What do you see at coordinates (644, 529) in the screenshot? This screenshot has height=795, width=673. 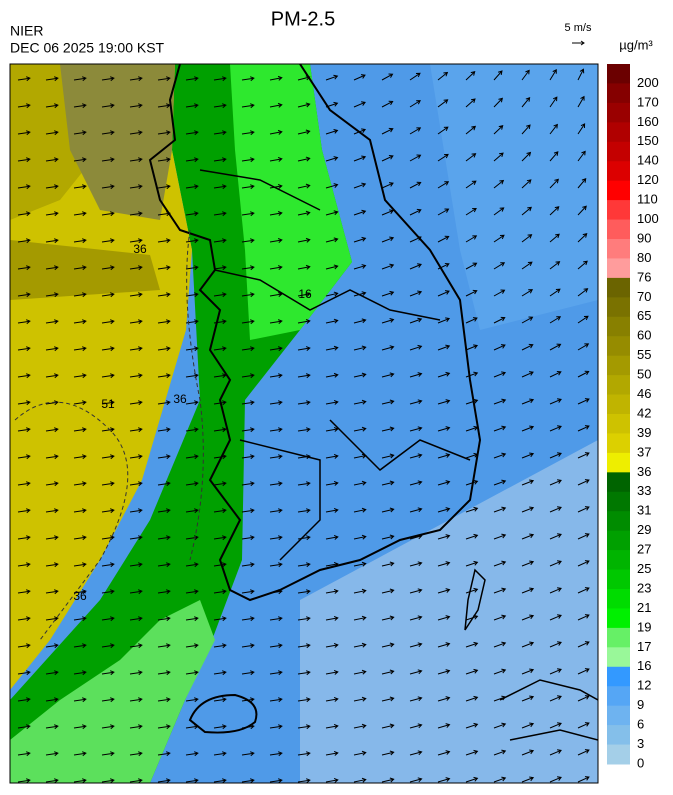 I see `colorbar-tick-label: 29` at bounding box center [644, 529].